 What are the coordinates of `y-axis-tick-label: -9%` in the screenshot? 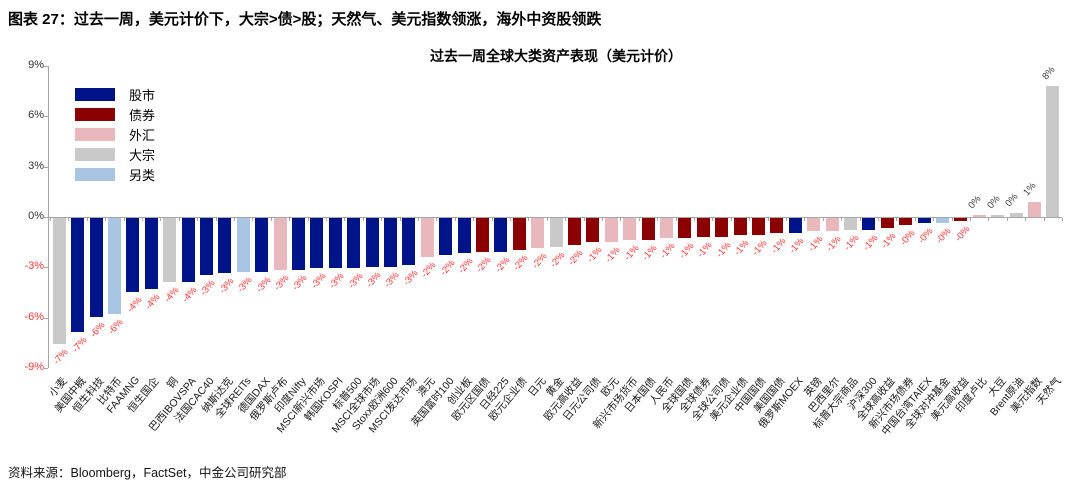 It's located at (34, 367).